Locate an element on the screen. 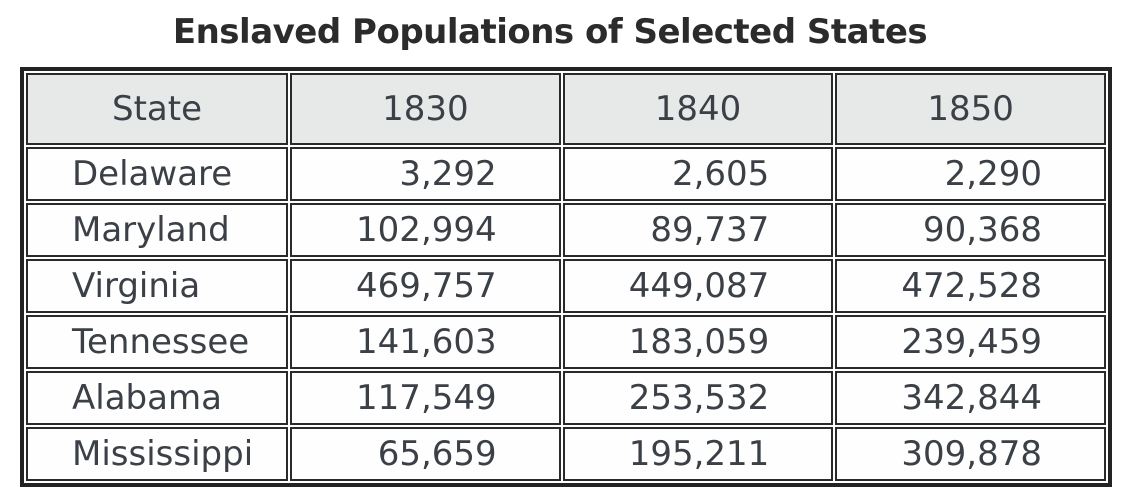 This screenshot has height=502, width=1142. table-row-tennessee: Tennessee 141,603 183,059 239,459 is located at coordinates (566, 341).